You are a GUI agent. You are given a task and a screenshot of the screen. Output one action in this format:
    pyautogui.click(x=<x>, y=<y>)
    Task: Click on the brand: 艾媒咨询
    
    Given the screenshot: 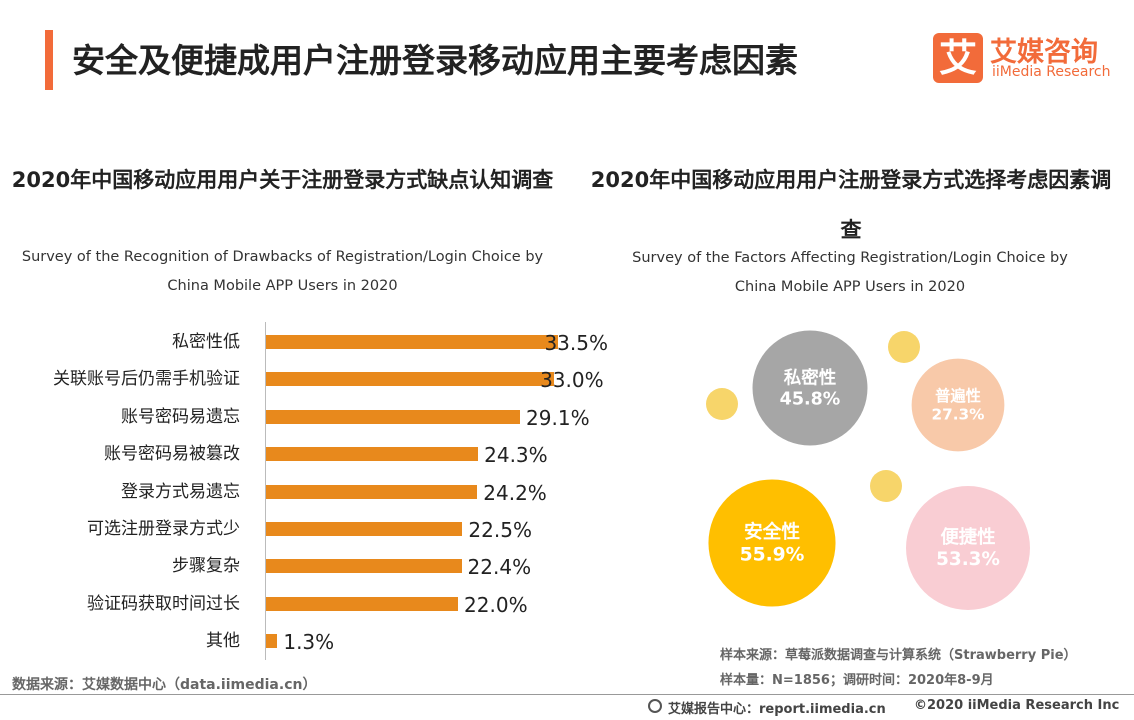 What is the action you would take?
    pyautogui.click(x=1044, y=52)
    